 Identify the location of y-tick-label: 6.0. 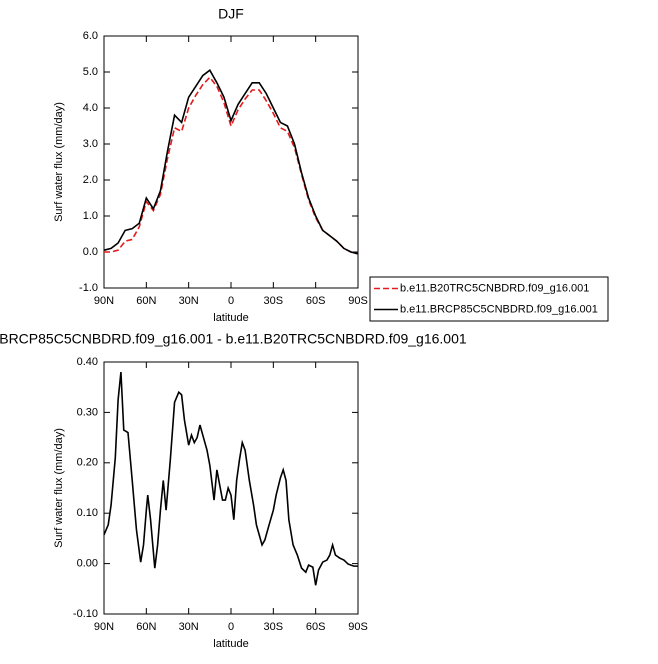
(90, 36).